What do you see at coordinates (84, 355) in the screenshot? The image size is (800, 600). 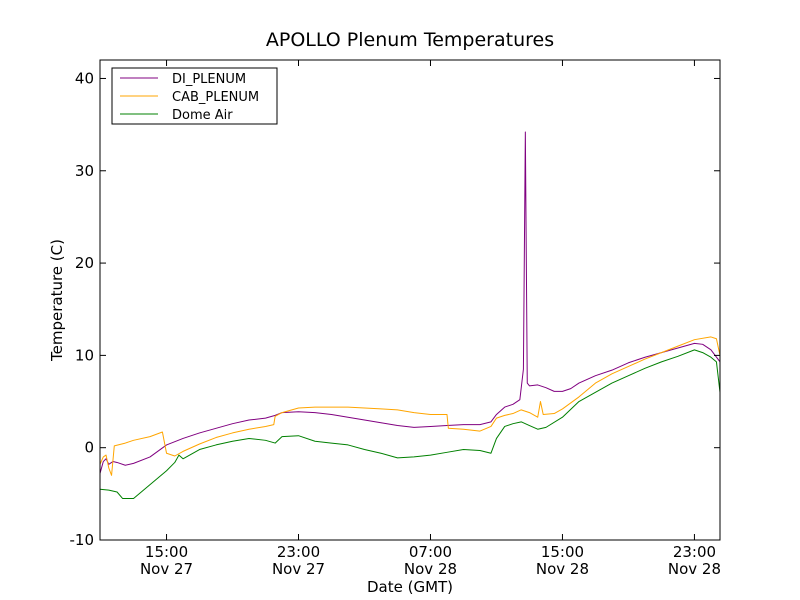 I see `y-tick-label: 10` at bounding box center [84, 355].